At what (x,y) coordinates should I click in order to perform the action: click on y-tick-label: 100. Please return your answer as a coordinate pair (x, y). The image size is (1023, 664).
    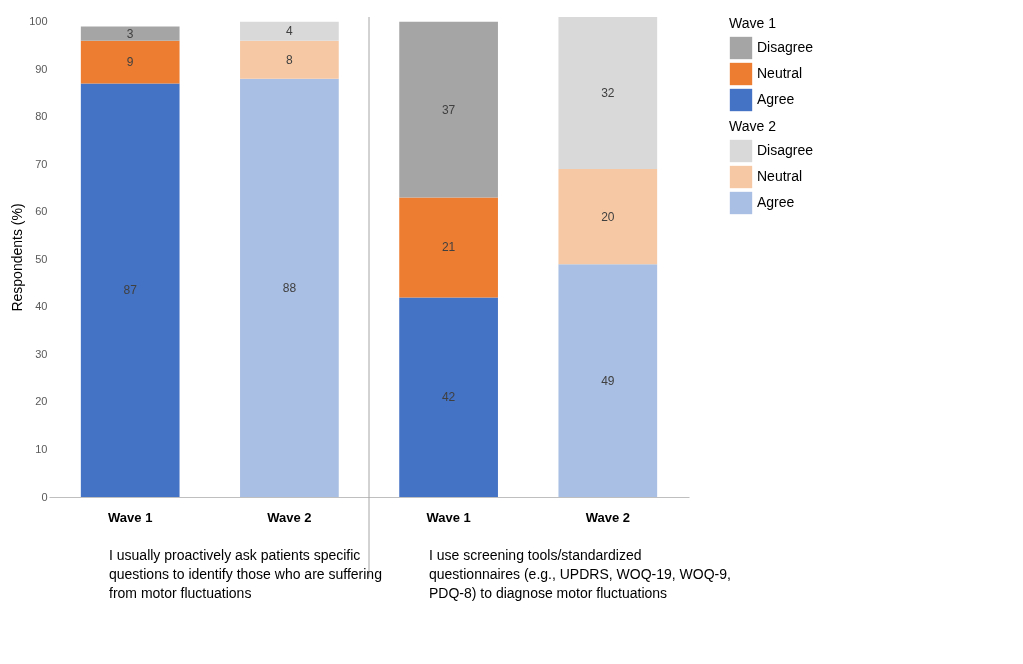
    Looking at the image, I should click on (38, 21).